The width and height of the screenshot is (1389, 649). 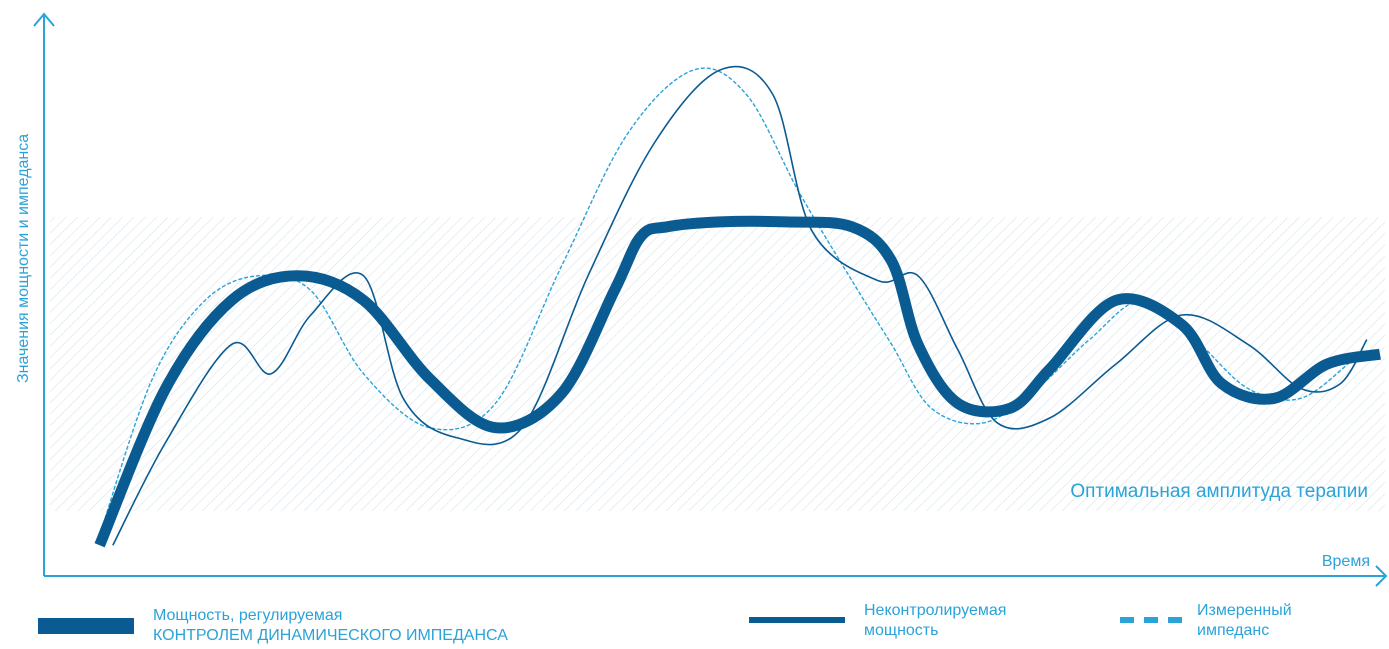 What do you see at coordinates (935, 610) in the screenshot?
I see `legend-label-uncontrolled-line1: Неконтролируемая` at bounding box center [935, 610].